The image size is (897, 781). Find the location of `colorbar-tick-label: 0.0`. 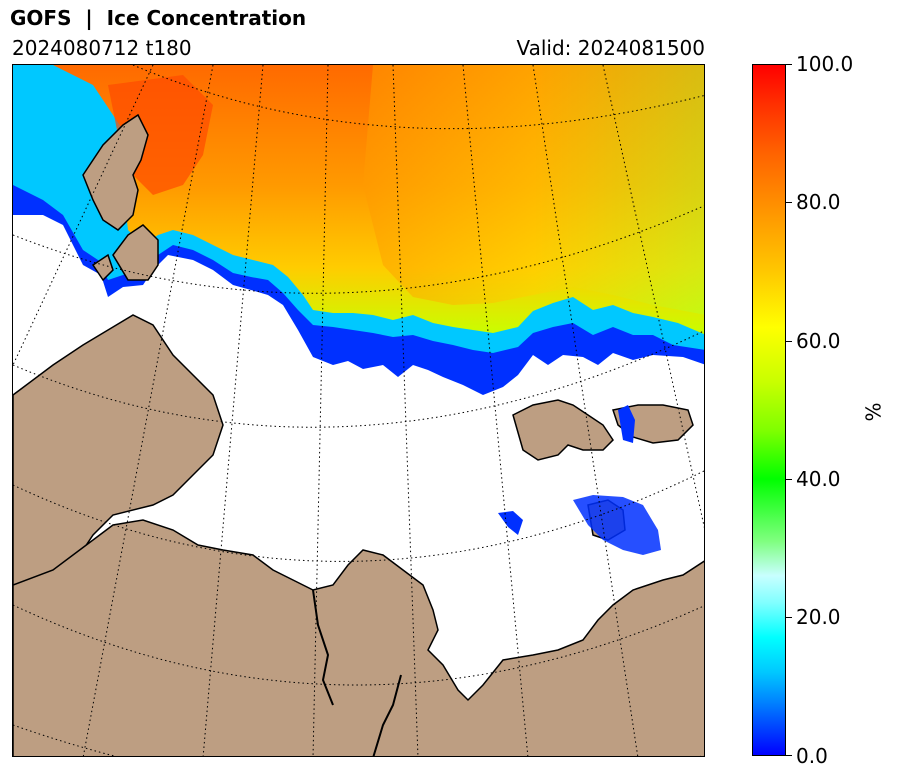

colorbar-tick-label: 0.0 is located at coordinates (812, 756).